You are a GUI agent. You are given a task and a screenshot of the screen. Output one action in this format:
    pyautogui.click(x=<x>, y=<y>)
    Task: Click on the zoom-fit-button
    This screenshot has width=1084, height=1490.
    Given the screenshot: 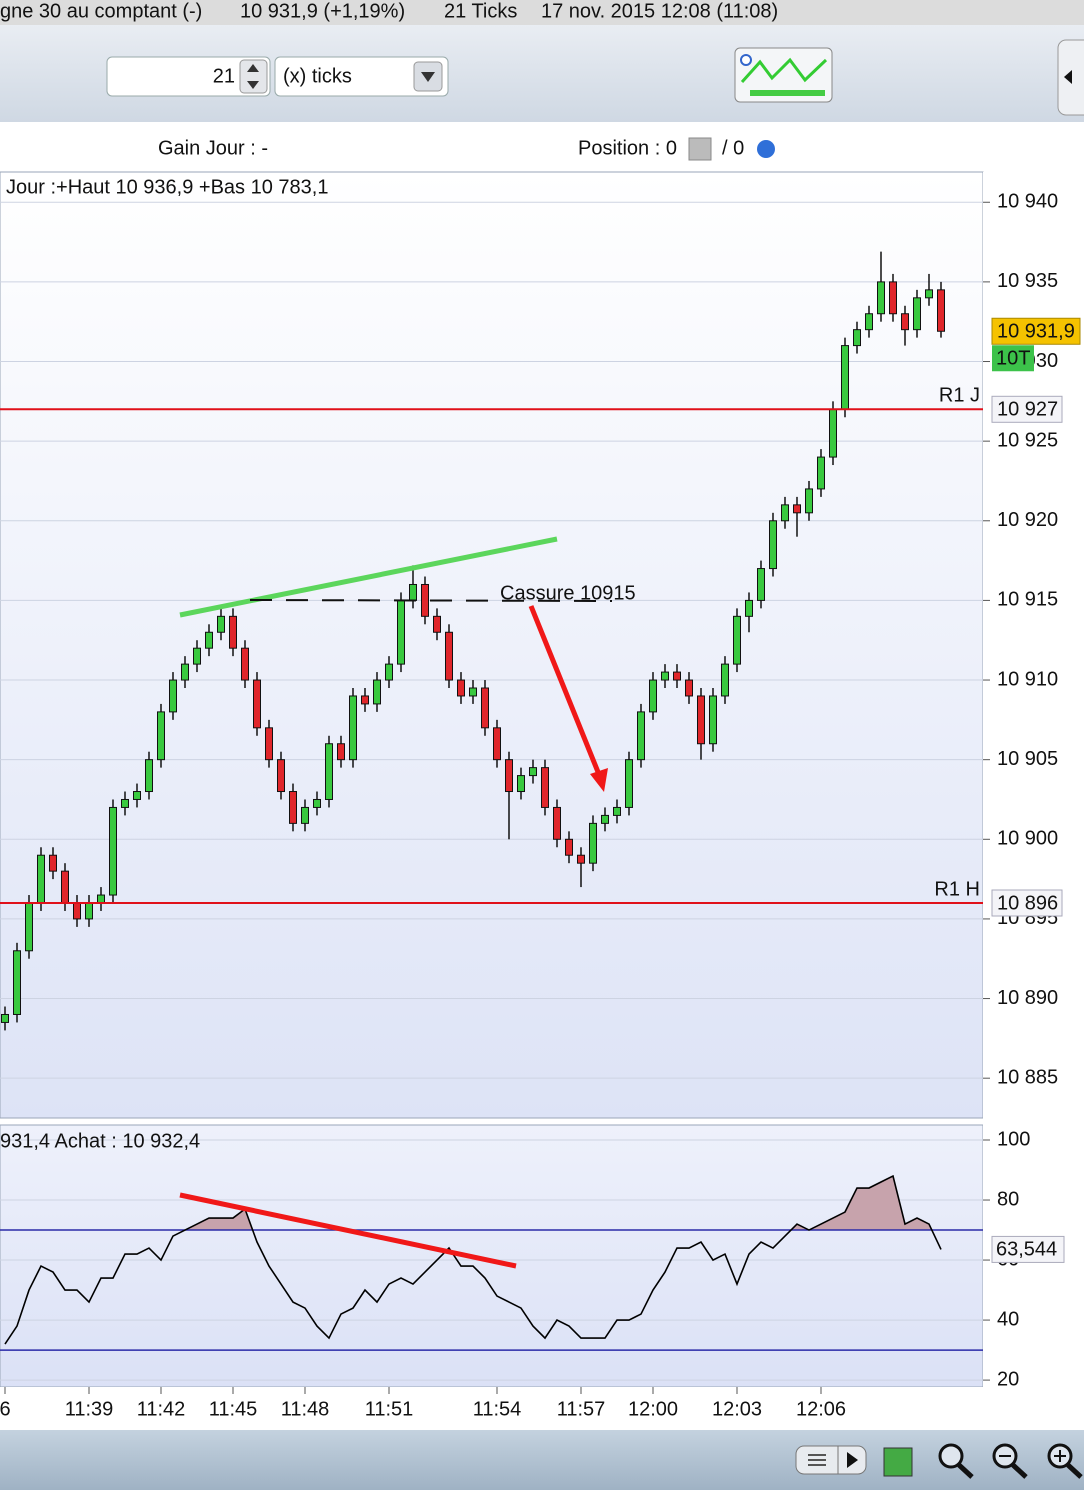 What is the action you would take?
    pyautogui.click(x=956, y=1461)
    